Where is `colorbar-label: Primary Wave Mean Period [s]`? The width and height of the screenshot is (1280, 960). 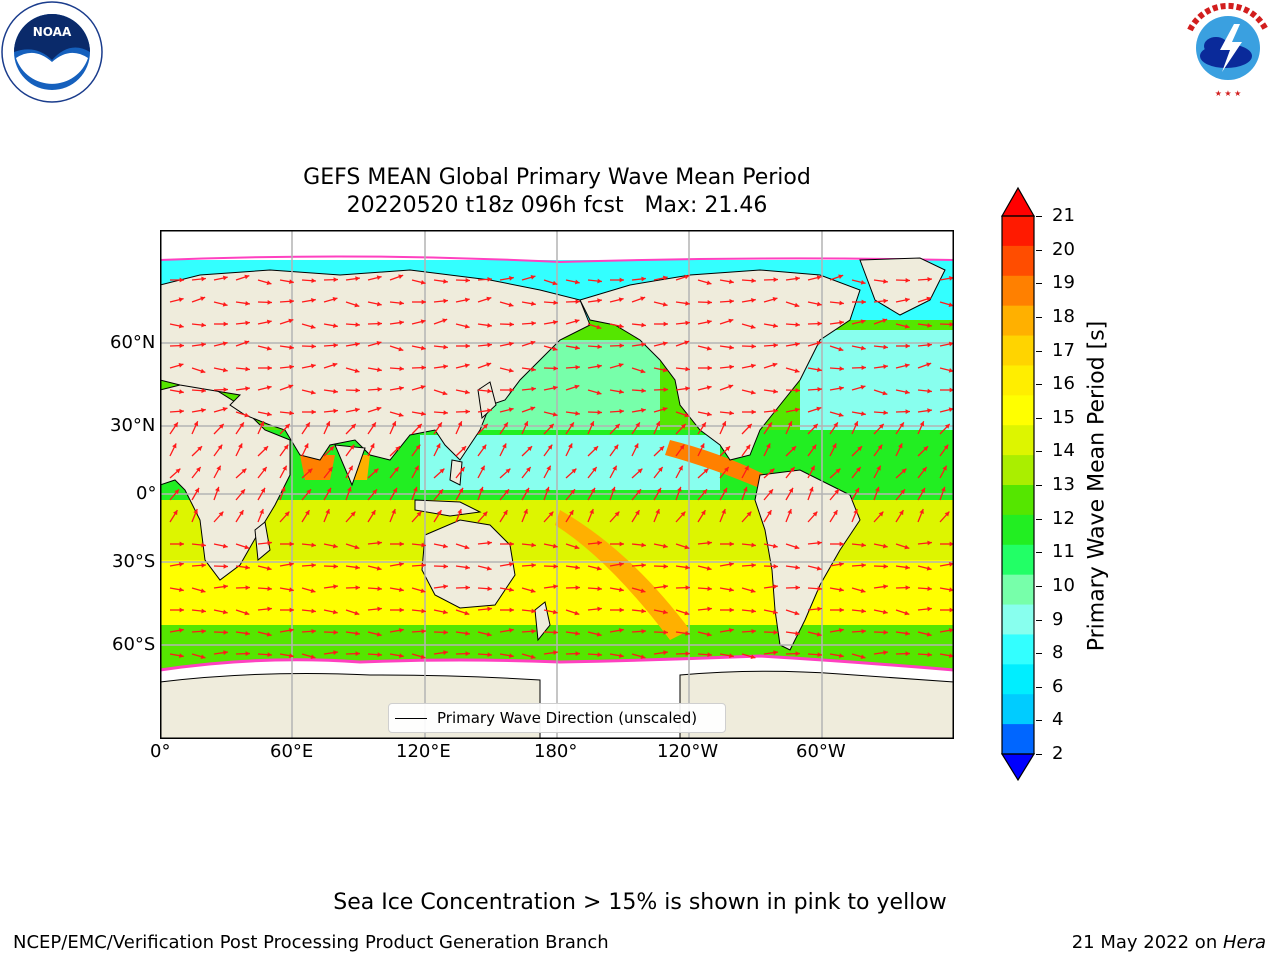 colorbar-label: Primary Wave Mean Period [s] is located at coordinates (1097, 486).